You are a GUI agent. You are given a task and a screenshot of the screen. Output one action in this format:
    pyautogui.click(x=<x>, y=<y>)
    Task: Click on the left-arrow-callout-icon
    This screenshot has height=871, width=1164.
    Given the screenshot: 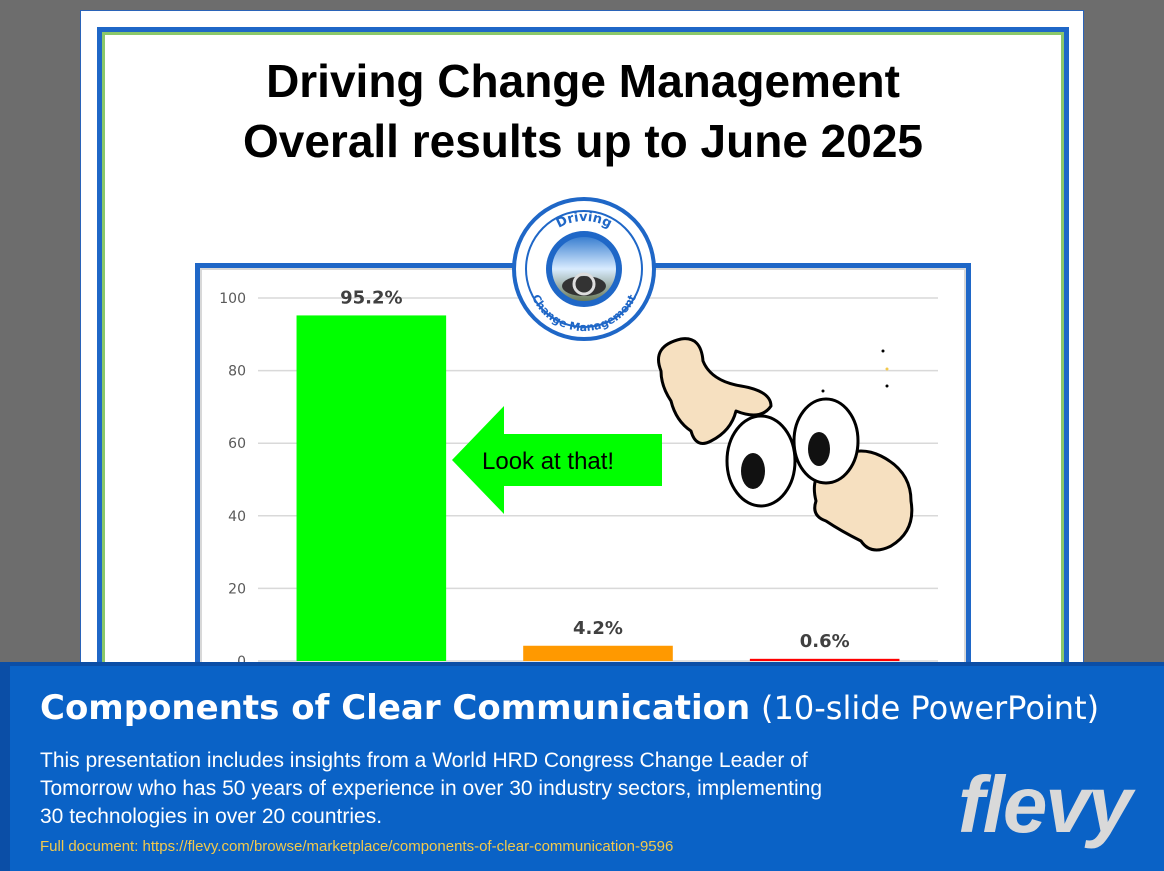 What is the action you would take?
    pyautogui.click(x=557, y=460)
    